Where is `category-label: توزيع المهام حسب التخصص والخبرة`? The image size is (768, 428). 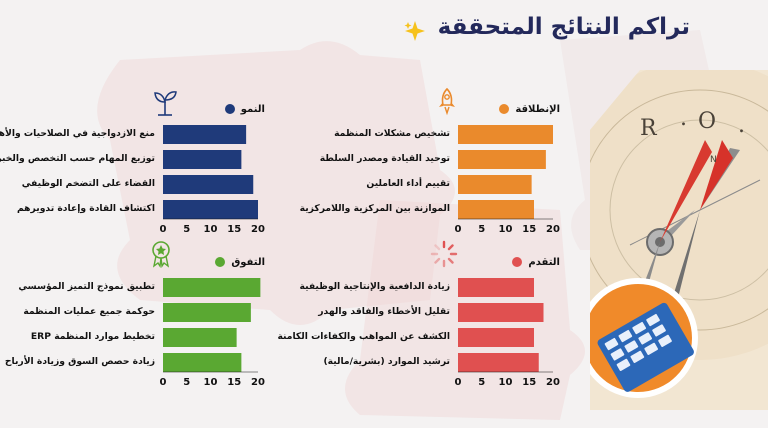 category-label: توزيع المهام حسب التخصص والخبرة is located at coordinates (77, 158).